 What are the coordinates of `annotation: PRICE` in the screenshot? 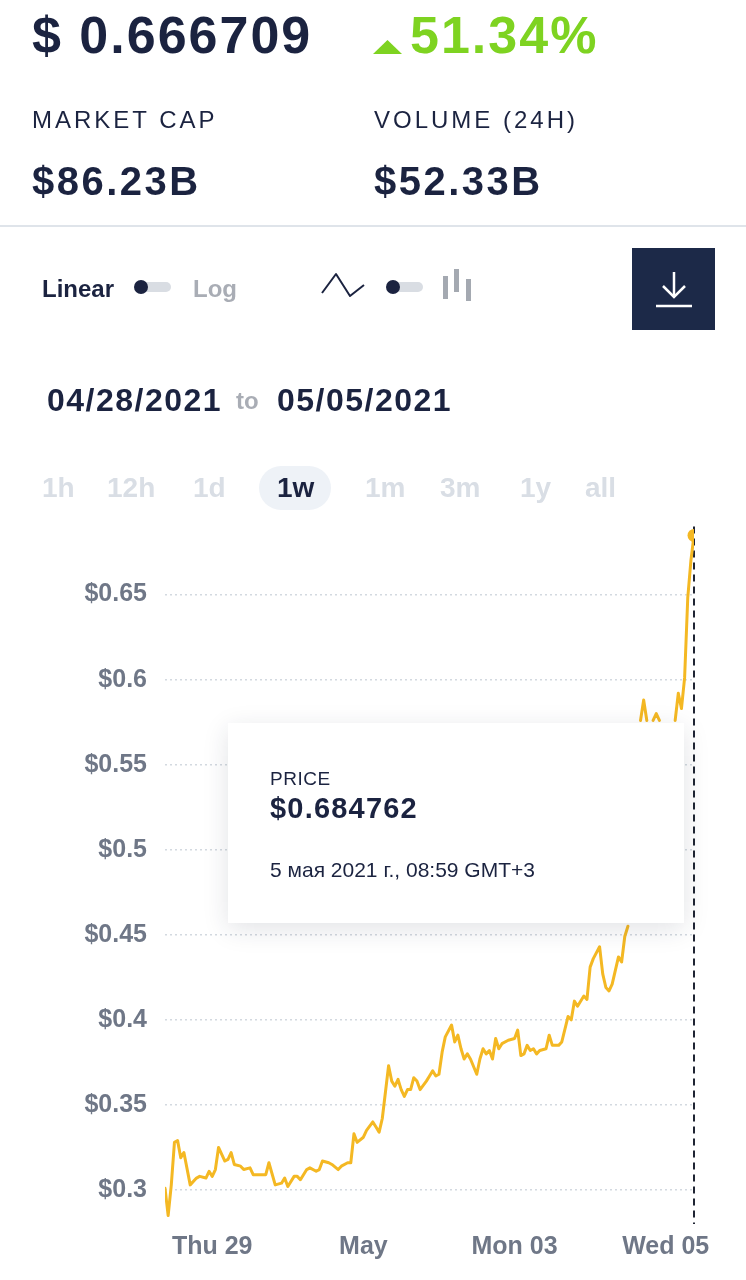 It's located at (300, 778).